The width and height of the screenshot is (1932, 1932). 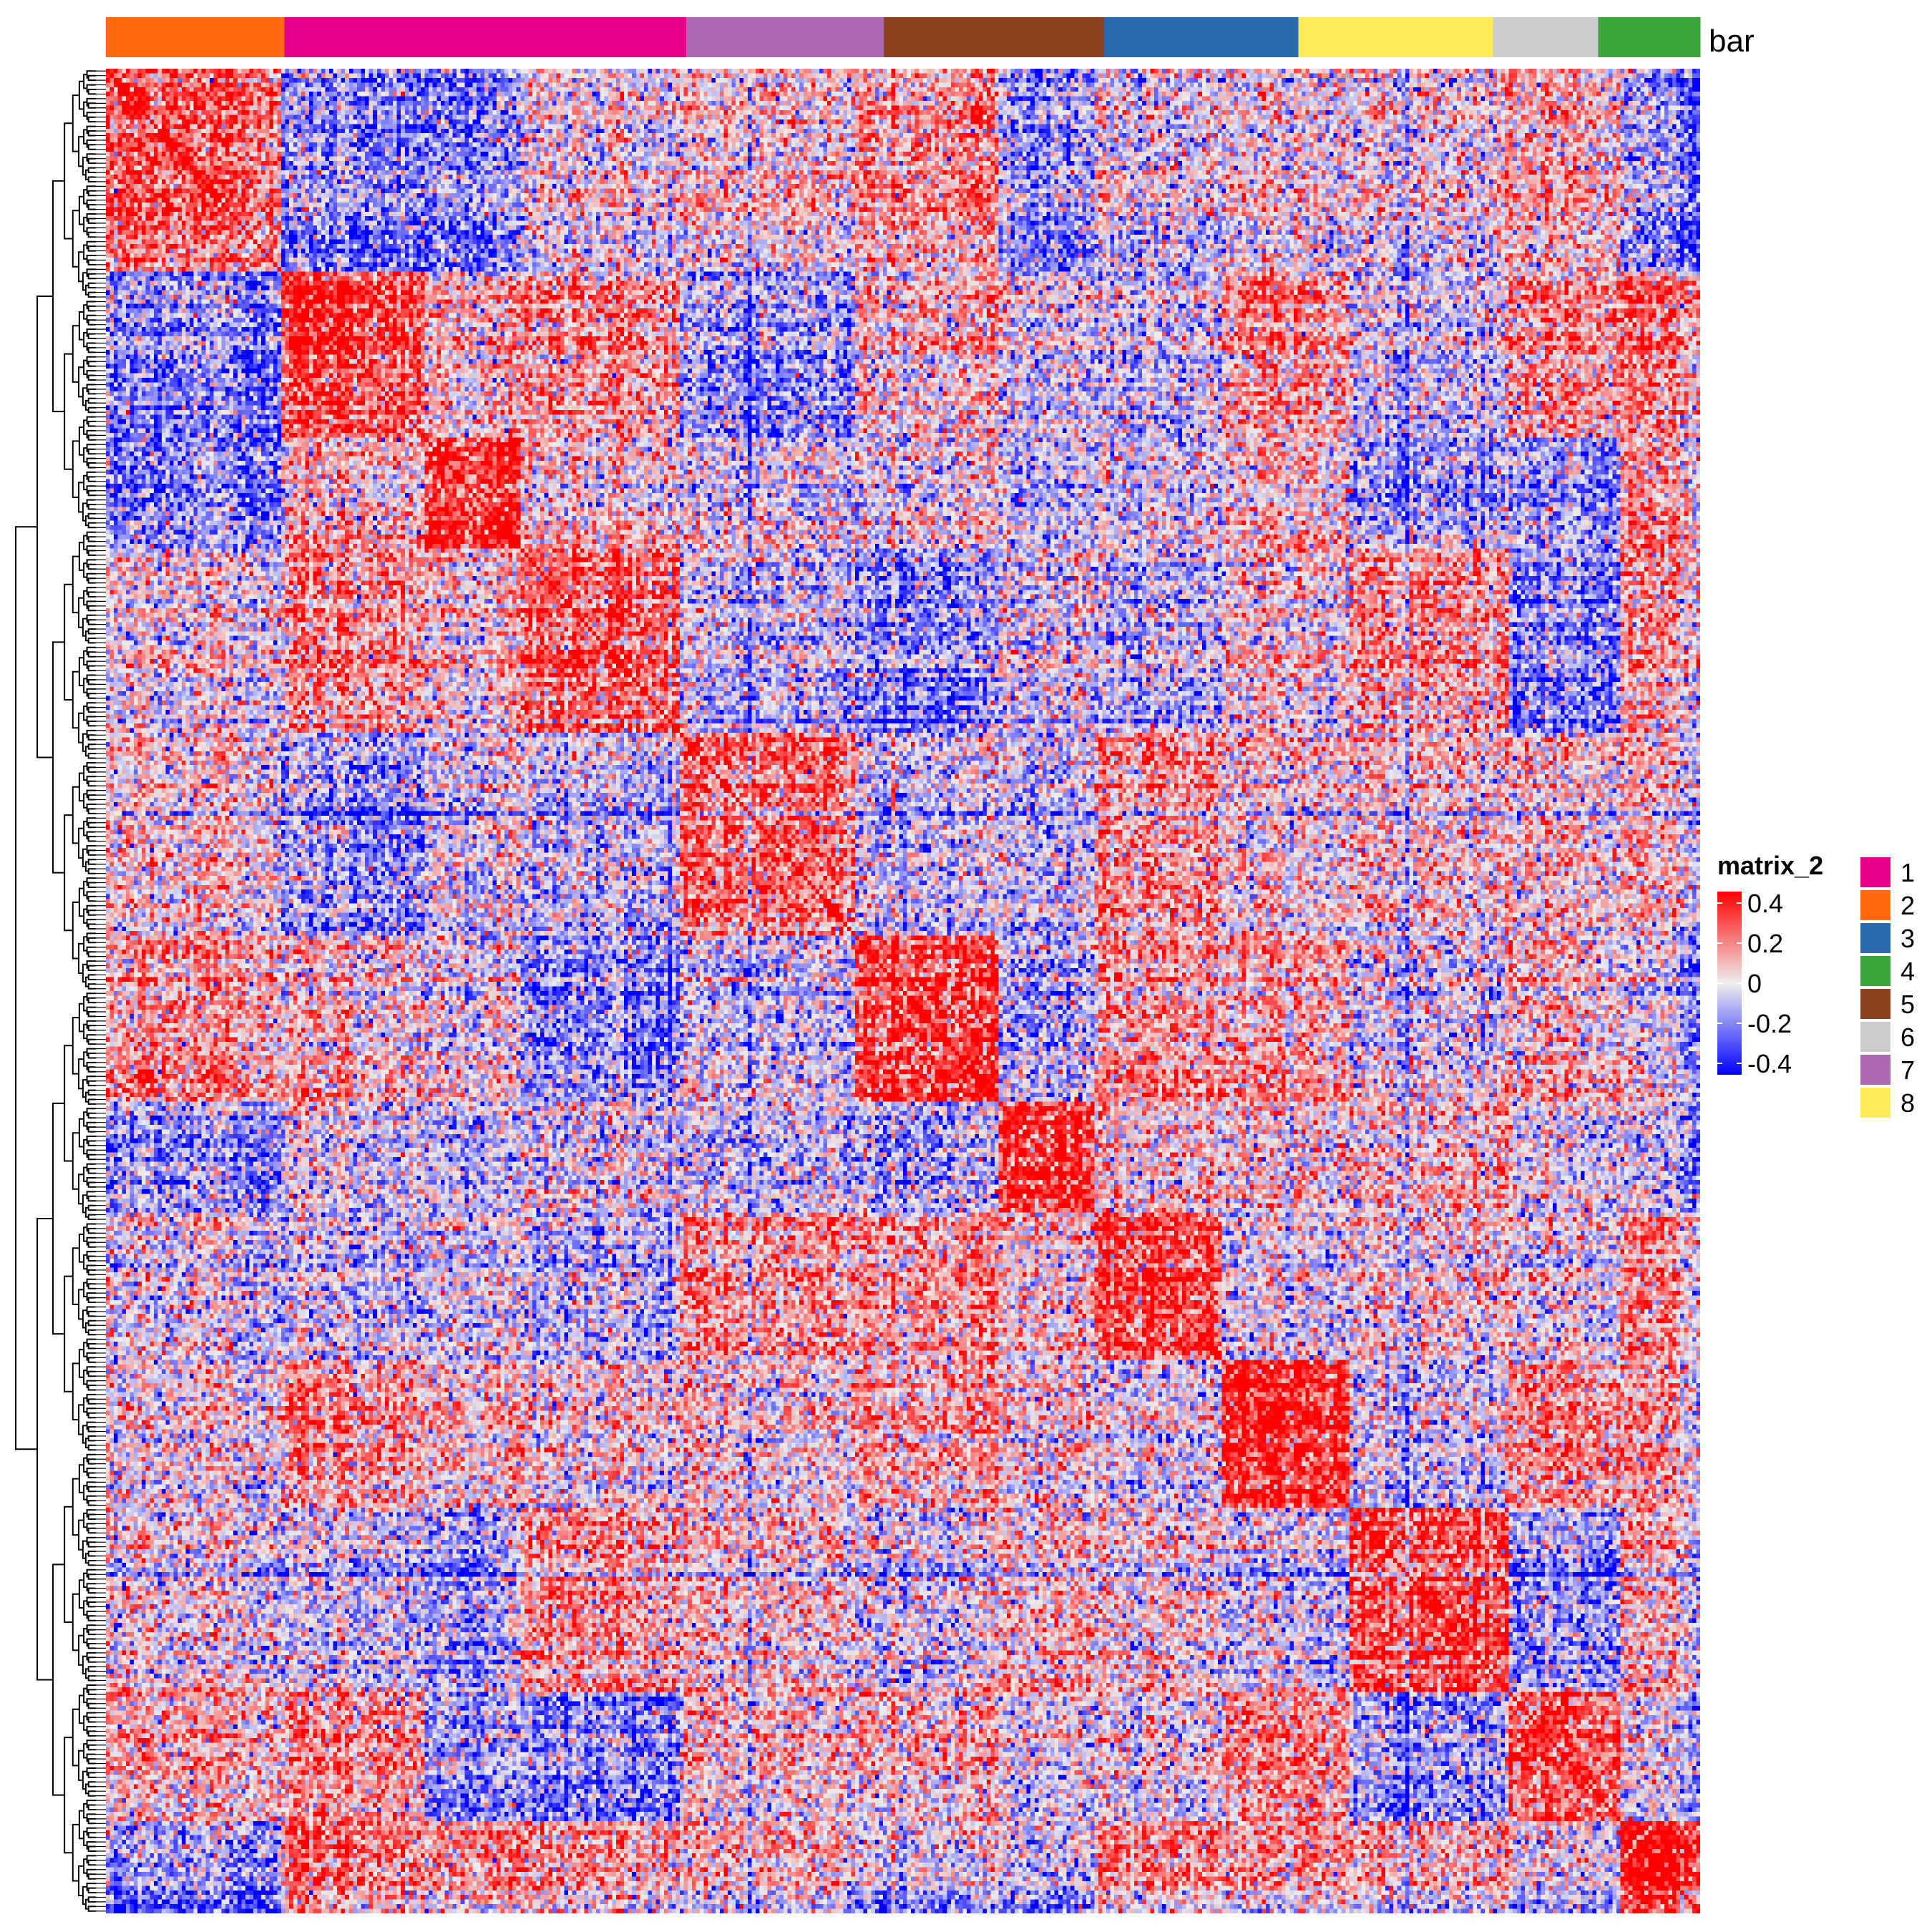 What do you see at coordinates (1908, 1103) in the screenshot?
I see `category-label-8: 8` at bounding box center [1908, 1103].